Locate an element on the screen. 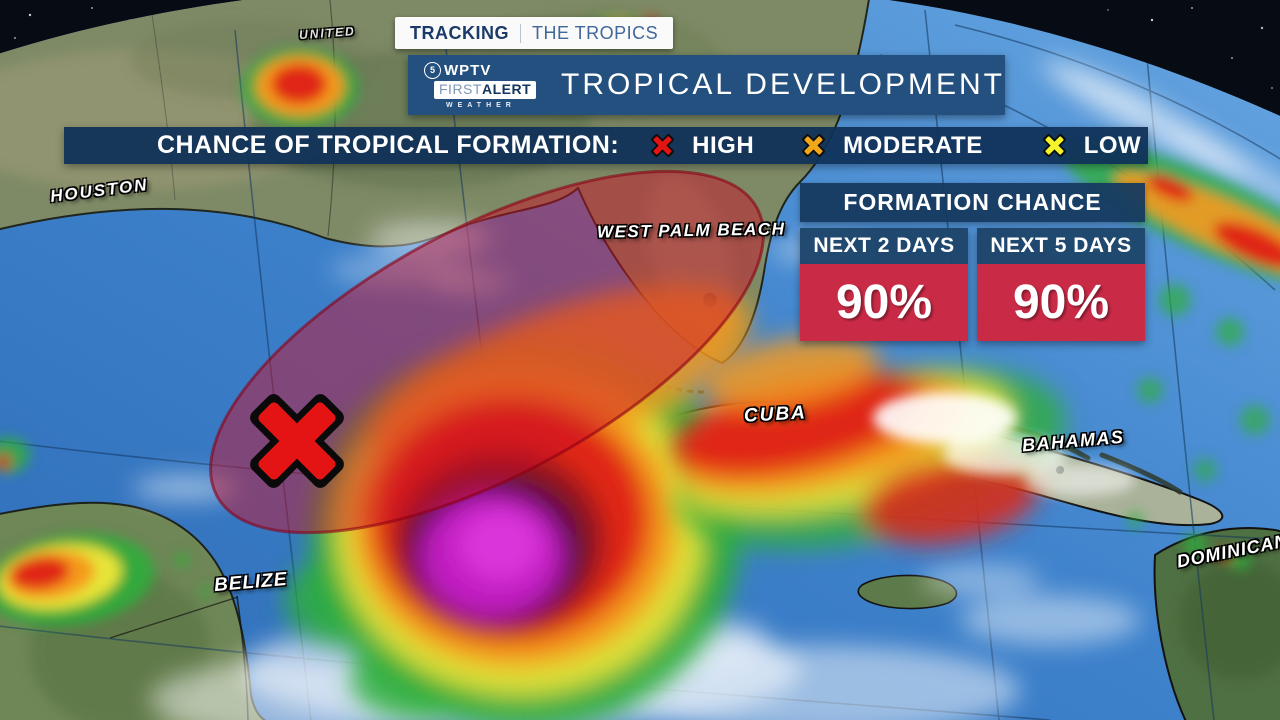 This screenshot has width=1280, height=720. legend-item-low: LOW is located at coordinates (1091, 146).